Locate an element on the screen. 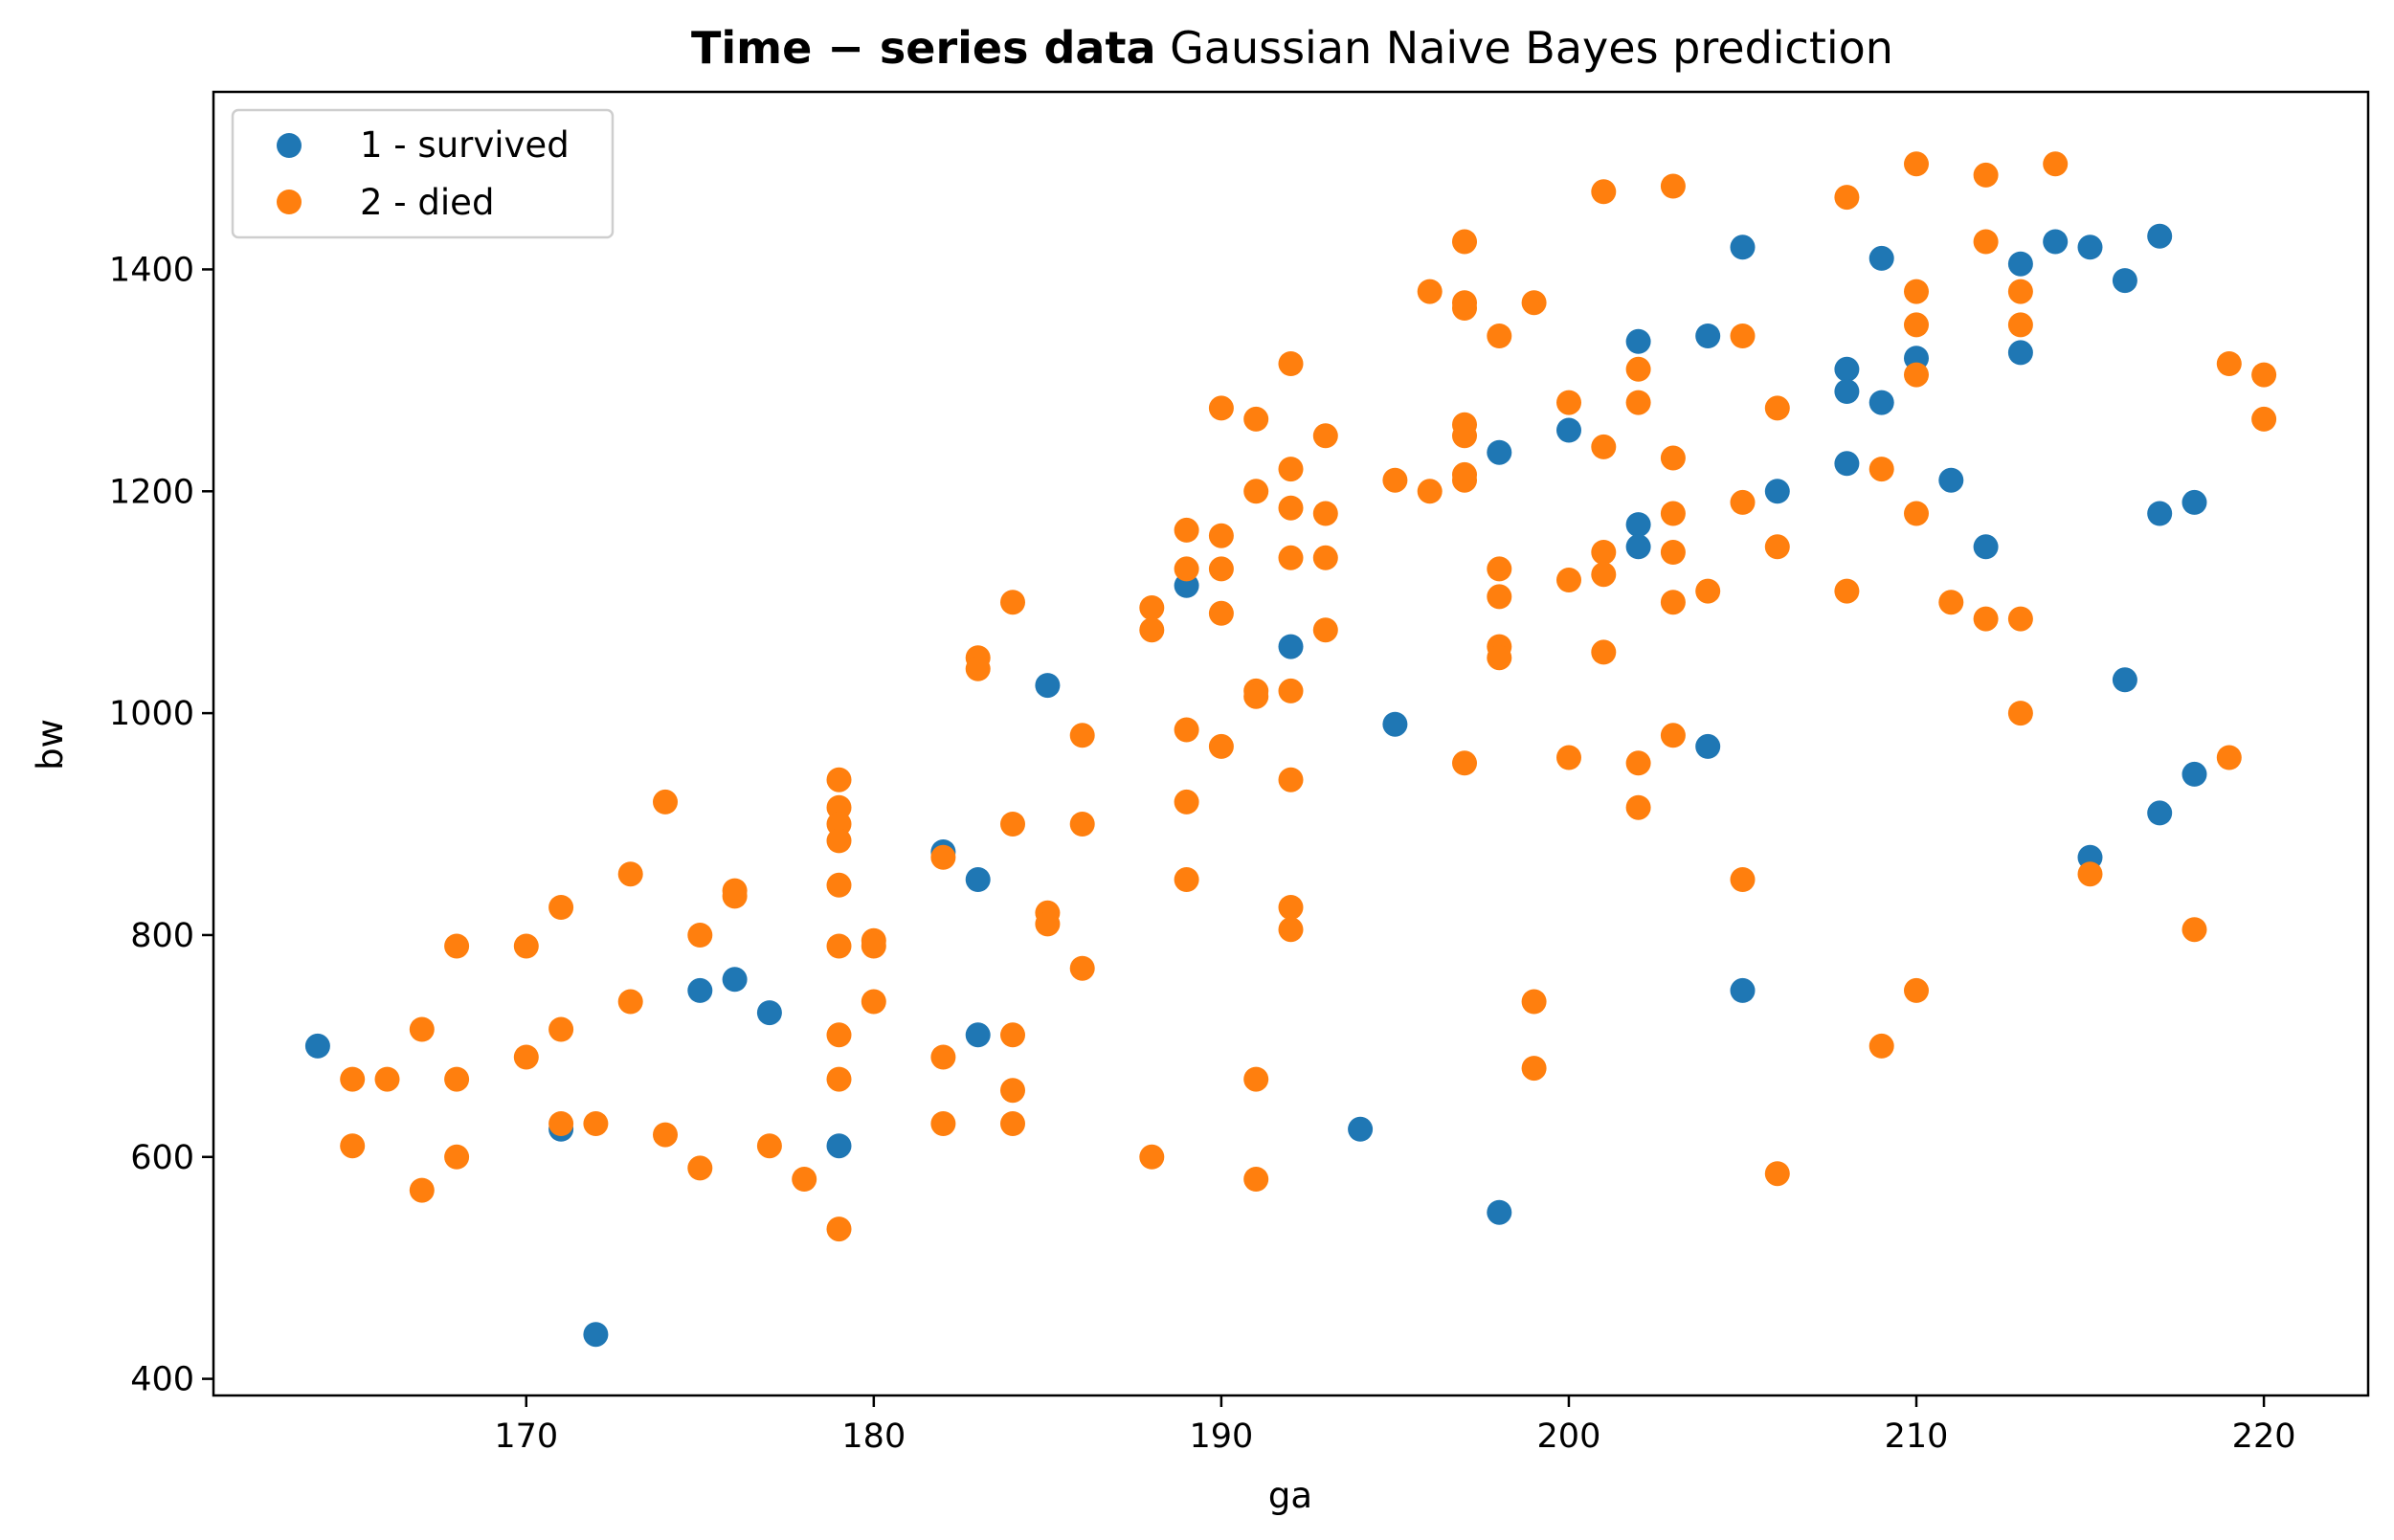 This screenshot has width=2394, height=1540. x-tick-label: 190 is located at coordinates (1221, 1436).